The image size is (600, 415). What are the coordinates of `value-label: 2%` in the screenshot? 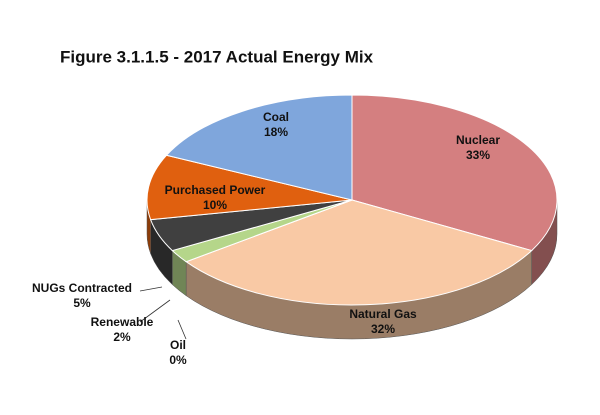 It's located at (122, 337).